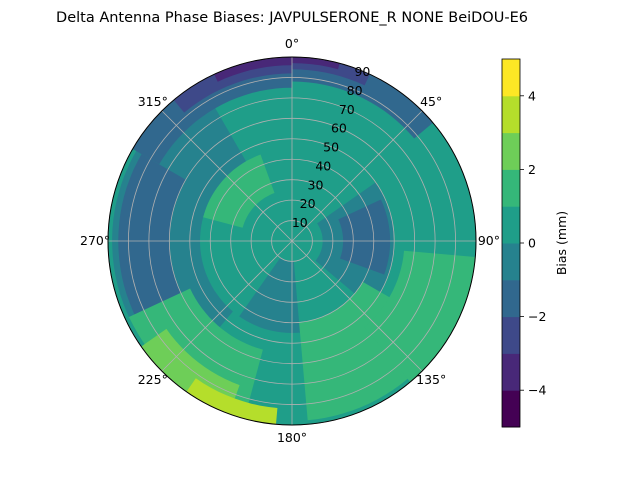 The height and width of the screenshot is (480, 640). What do you see at coordinates (532, 95) in the screenshot?
I see `colorbar-tick-label: 4` at bounding box center [532, 95].